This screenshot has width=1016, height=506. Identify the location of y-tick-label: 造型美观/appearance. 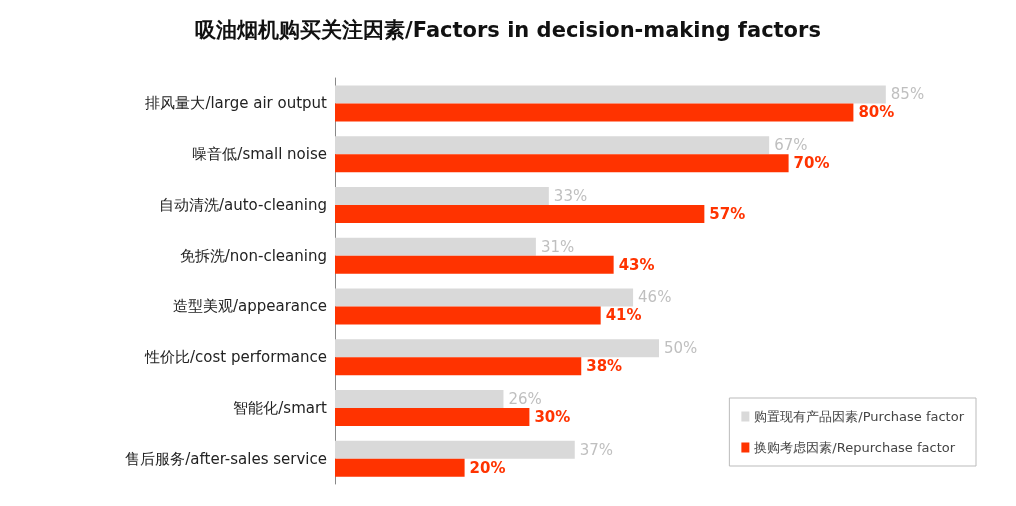
(249, 306).